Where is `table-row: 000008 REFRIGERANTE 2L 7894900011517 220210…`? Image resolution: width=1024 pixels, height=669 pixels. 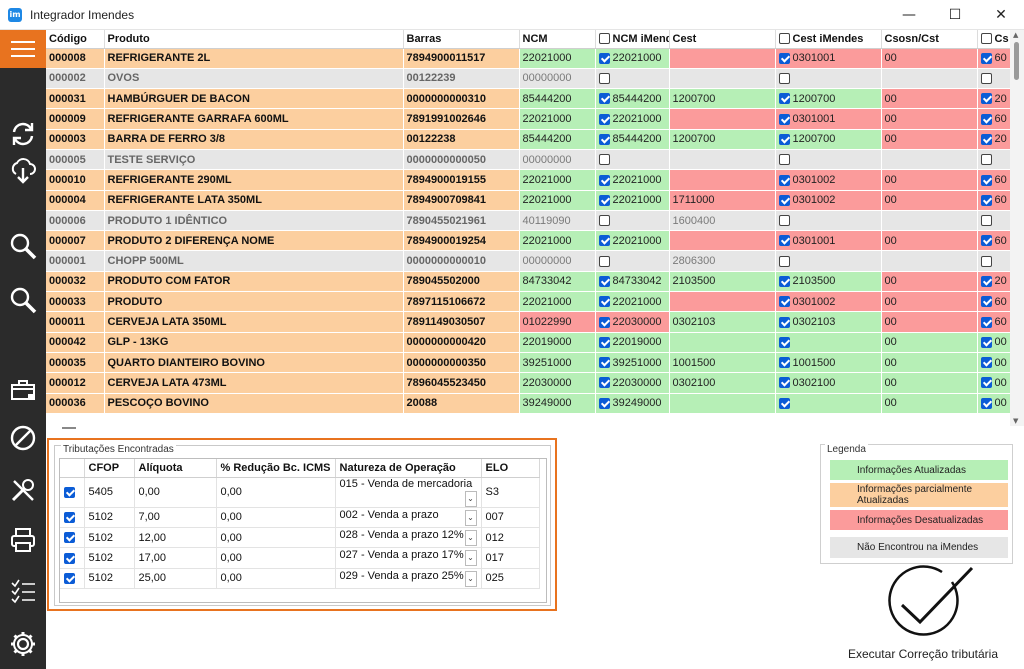
table-row: 000008 REFRIGERANTE 2L 7894900011517 220210… is located at coordinates (528, 58).